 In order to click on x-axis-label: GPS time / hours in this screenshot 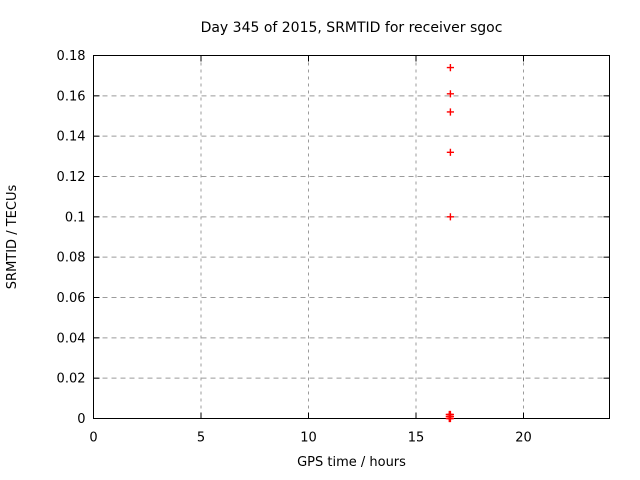, I will do `click(351, 462)`.